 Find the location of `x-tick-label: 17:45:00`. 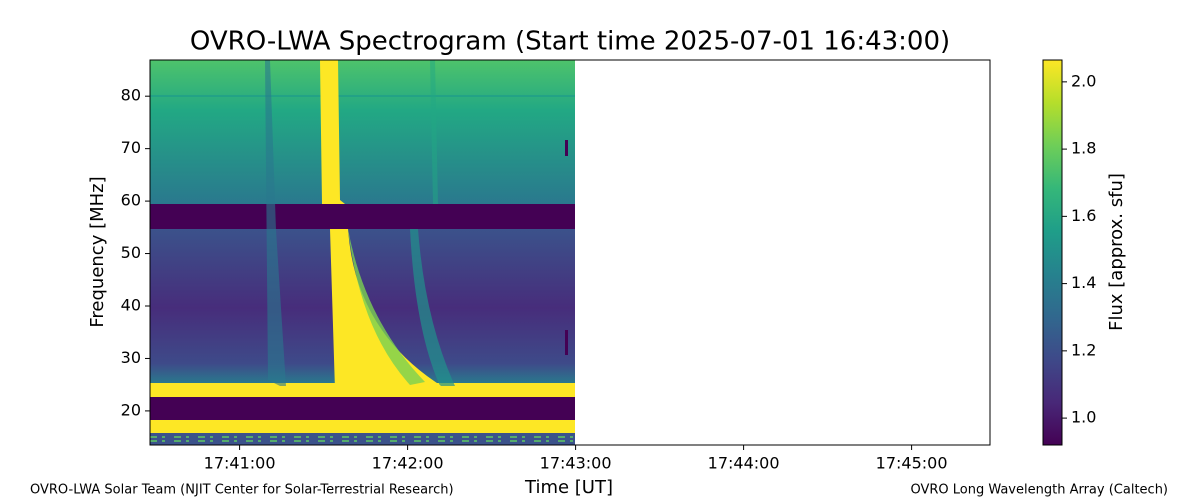

x-tick-label: 17:45:00 is located at coordinates (912, 463).